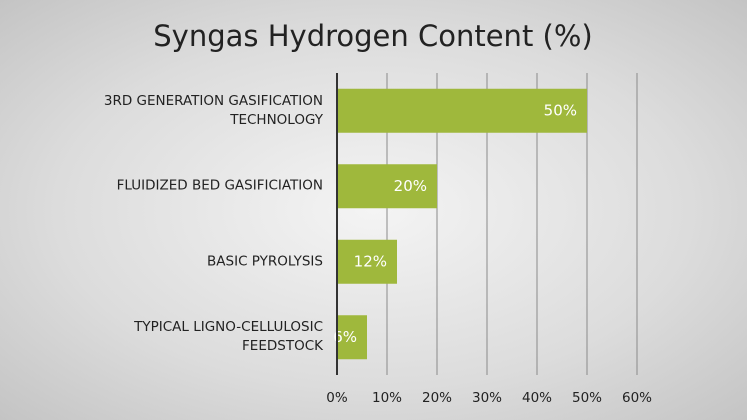  I want to click on x-tick-label: 50%, so click(587, 398).